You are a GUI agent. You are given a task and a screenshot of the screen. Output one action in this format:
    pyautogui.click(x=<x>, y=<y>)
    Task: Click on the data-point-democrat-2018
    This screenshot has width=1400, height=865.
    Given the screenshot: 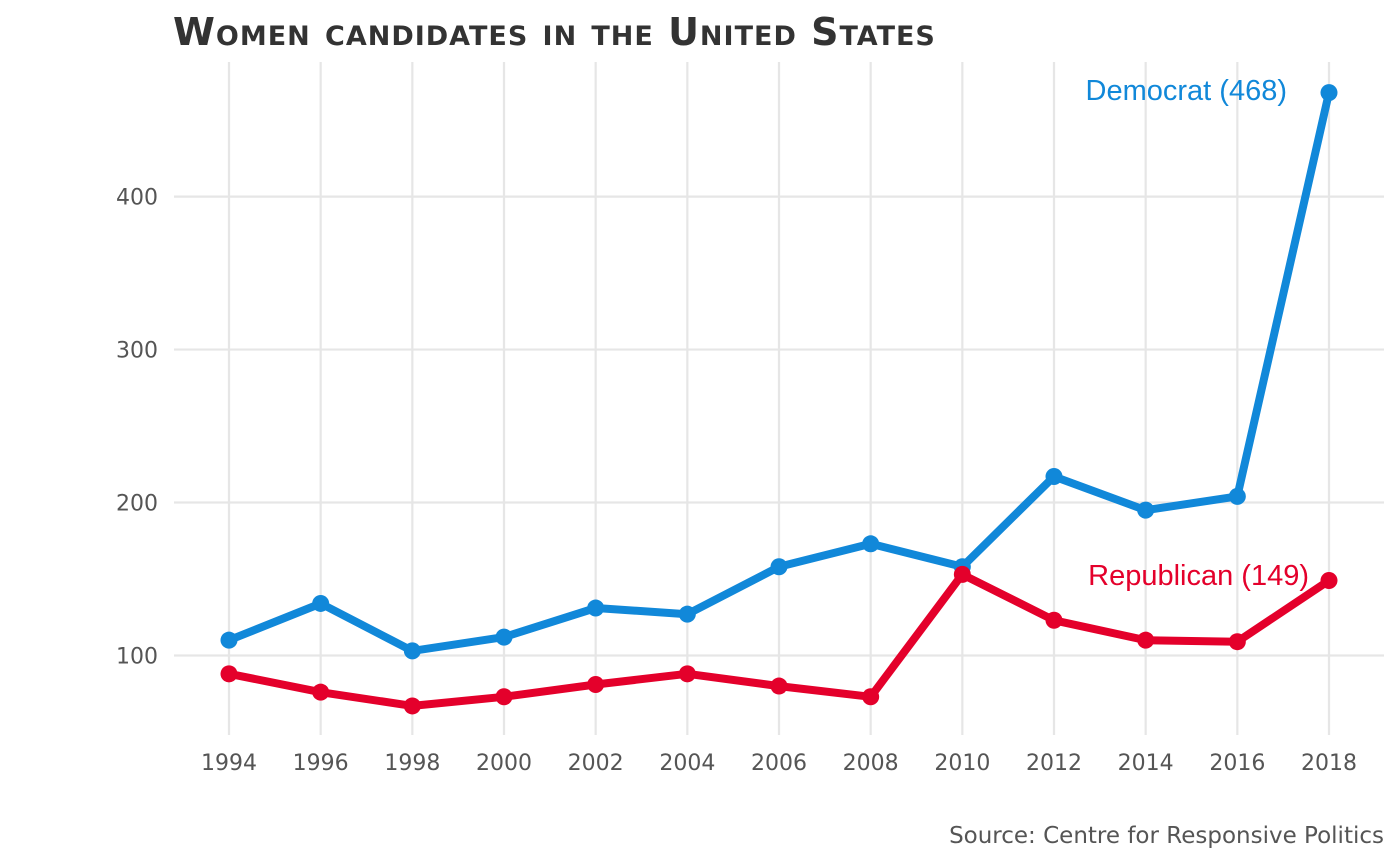 What is the action you would take?
    pyautogui.click(x=1329, y=93)
    